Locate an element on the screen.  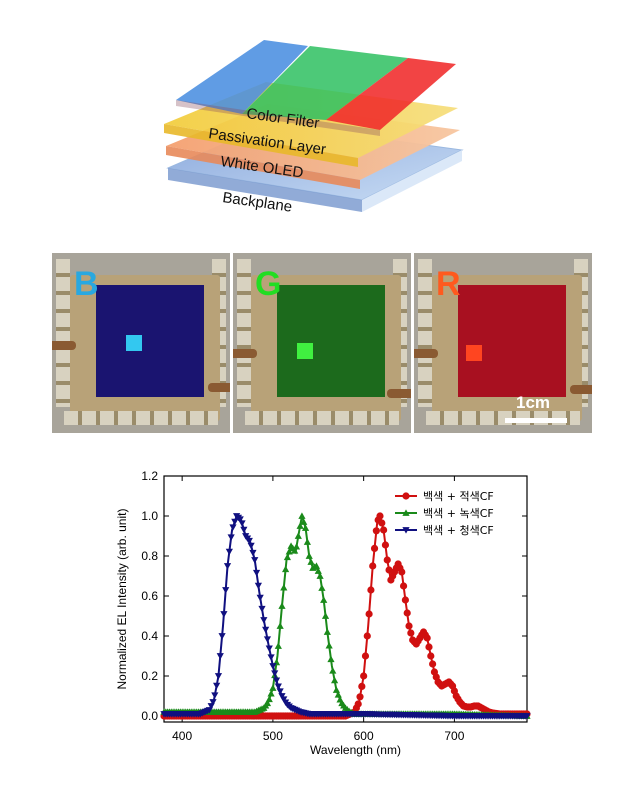
y-tick-label: 1.2 is located at coordinates (149, 476).